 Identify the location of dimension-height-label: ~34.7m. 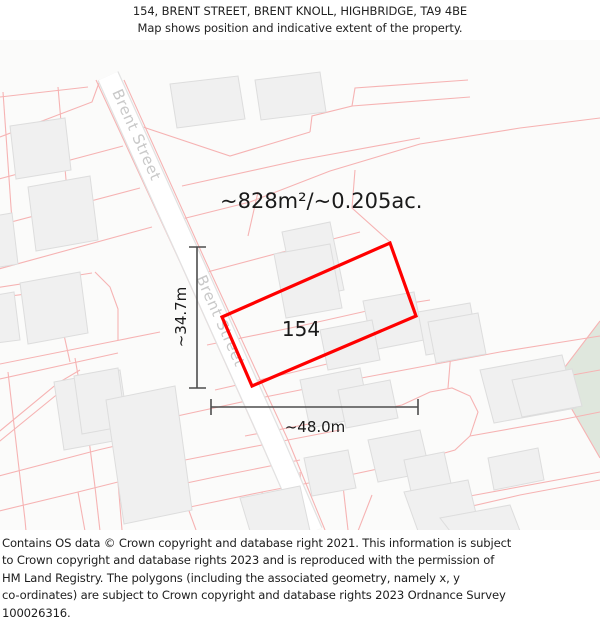
(181, 317).